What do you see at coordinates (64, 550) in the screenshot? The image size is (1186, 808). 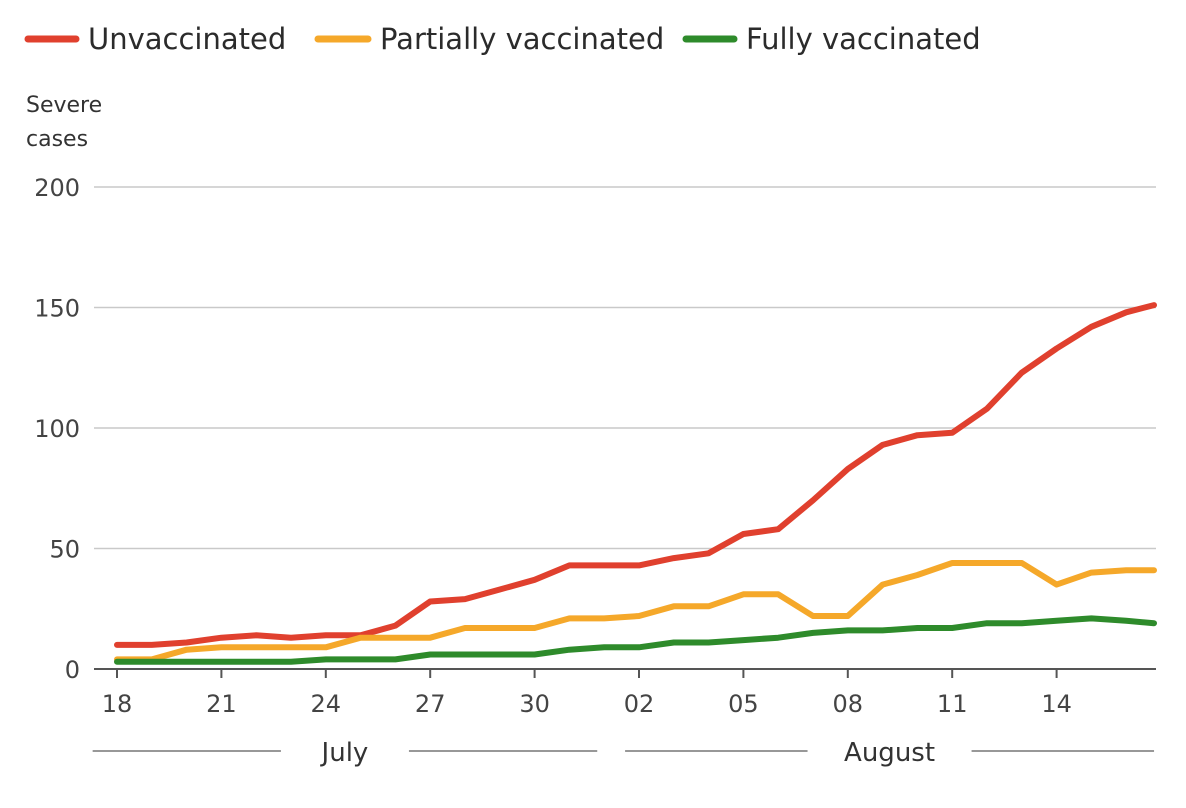 I see `y-tick-label-50: 50` at bounding box center [64, 550].